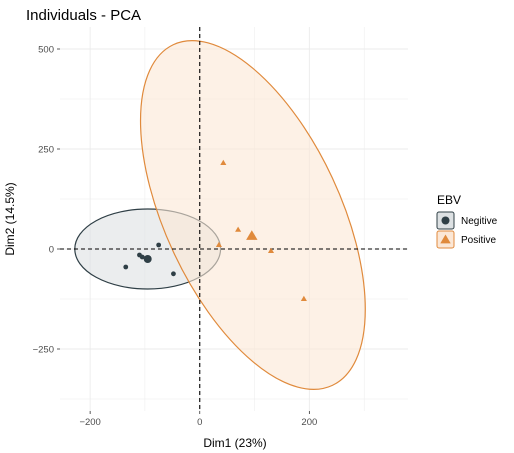 The image size is (514, 453). I want to click on legend: EBV Negitive Positive, so click(467, 221).